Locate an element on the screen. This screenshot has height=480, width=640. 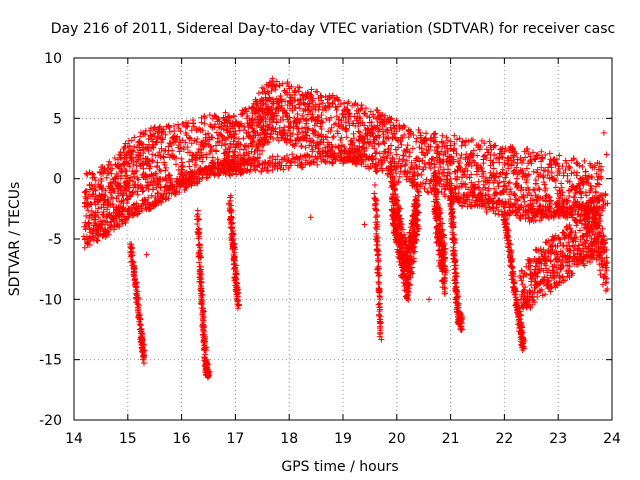
series-spike-19.7 is located at coordinates (378, 262).